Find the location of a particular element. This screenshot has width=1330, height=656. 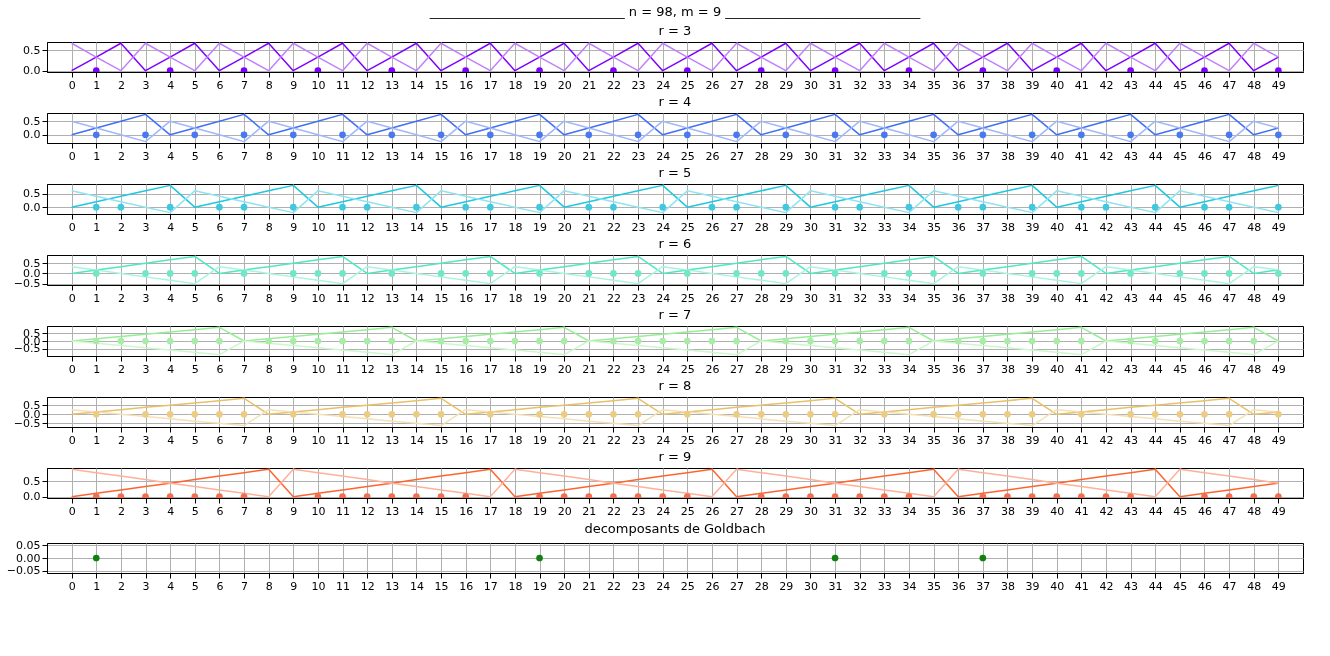

x-tick-label: 8 is located at coordinates (269, 586).